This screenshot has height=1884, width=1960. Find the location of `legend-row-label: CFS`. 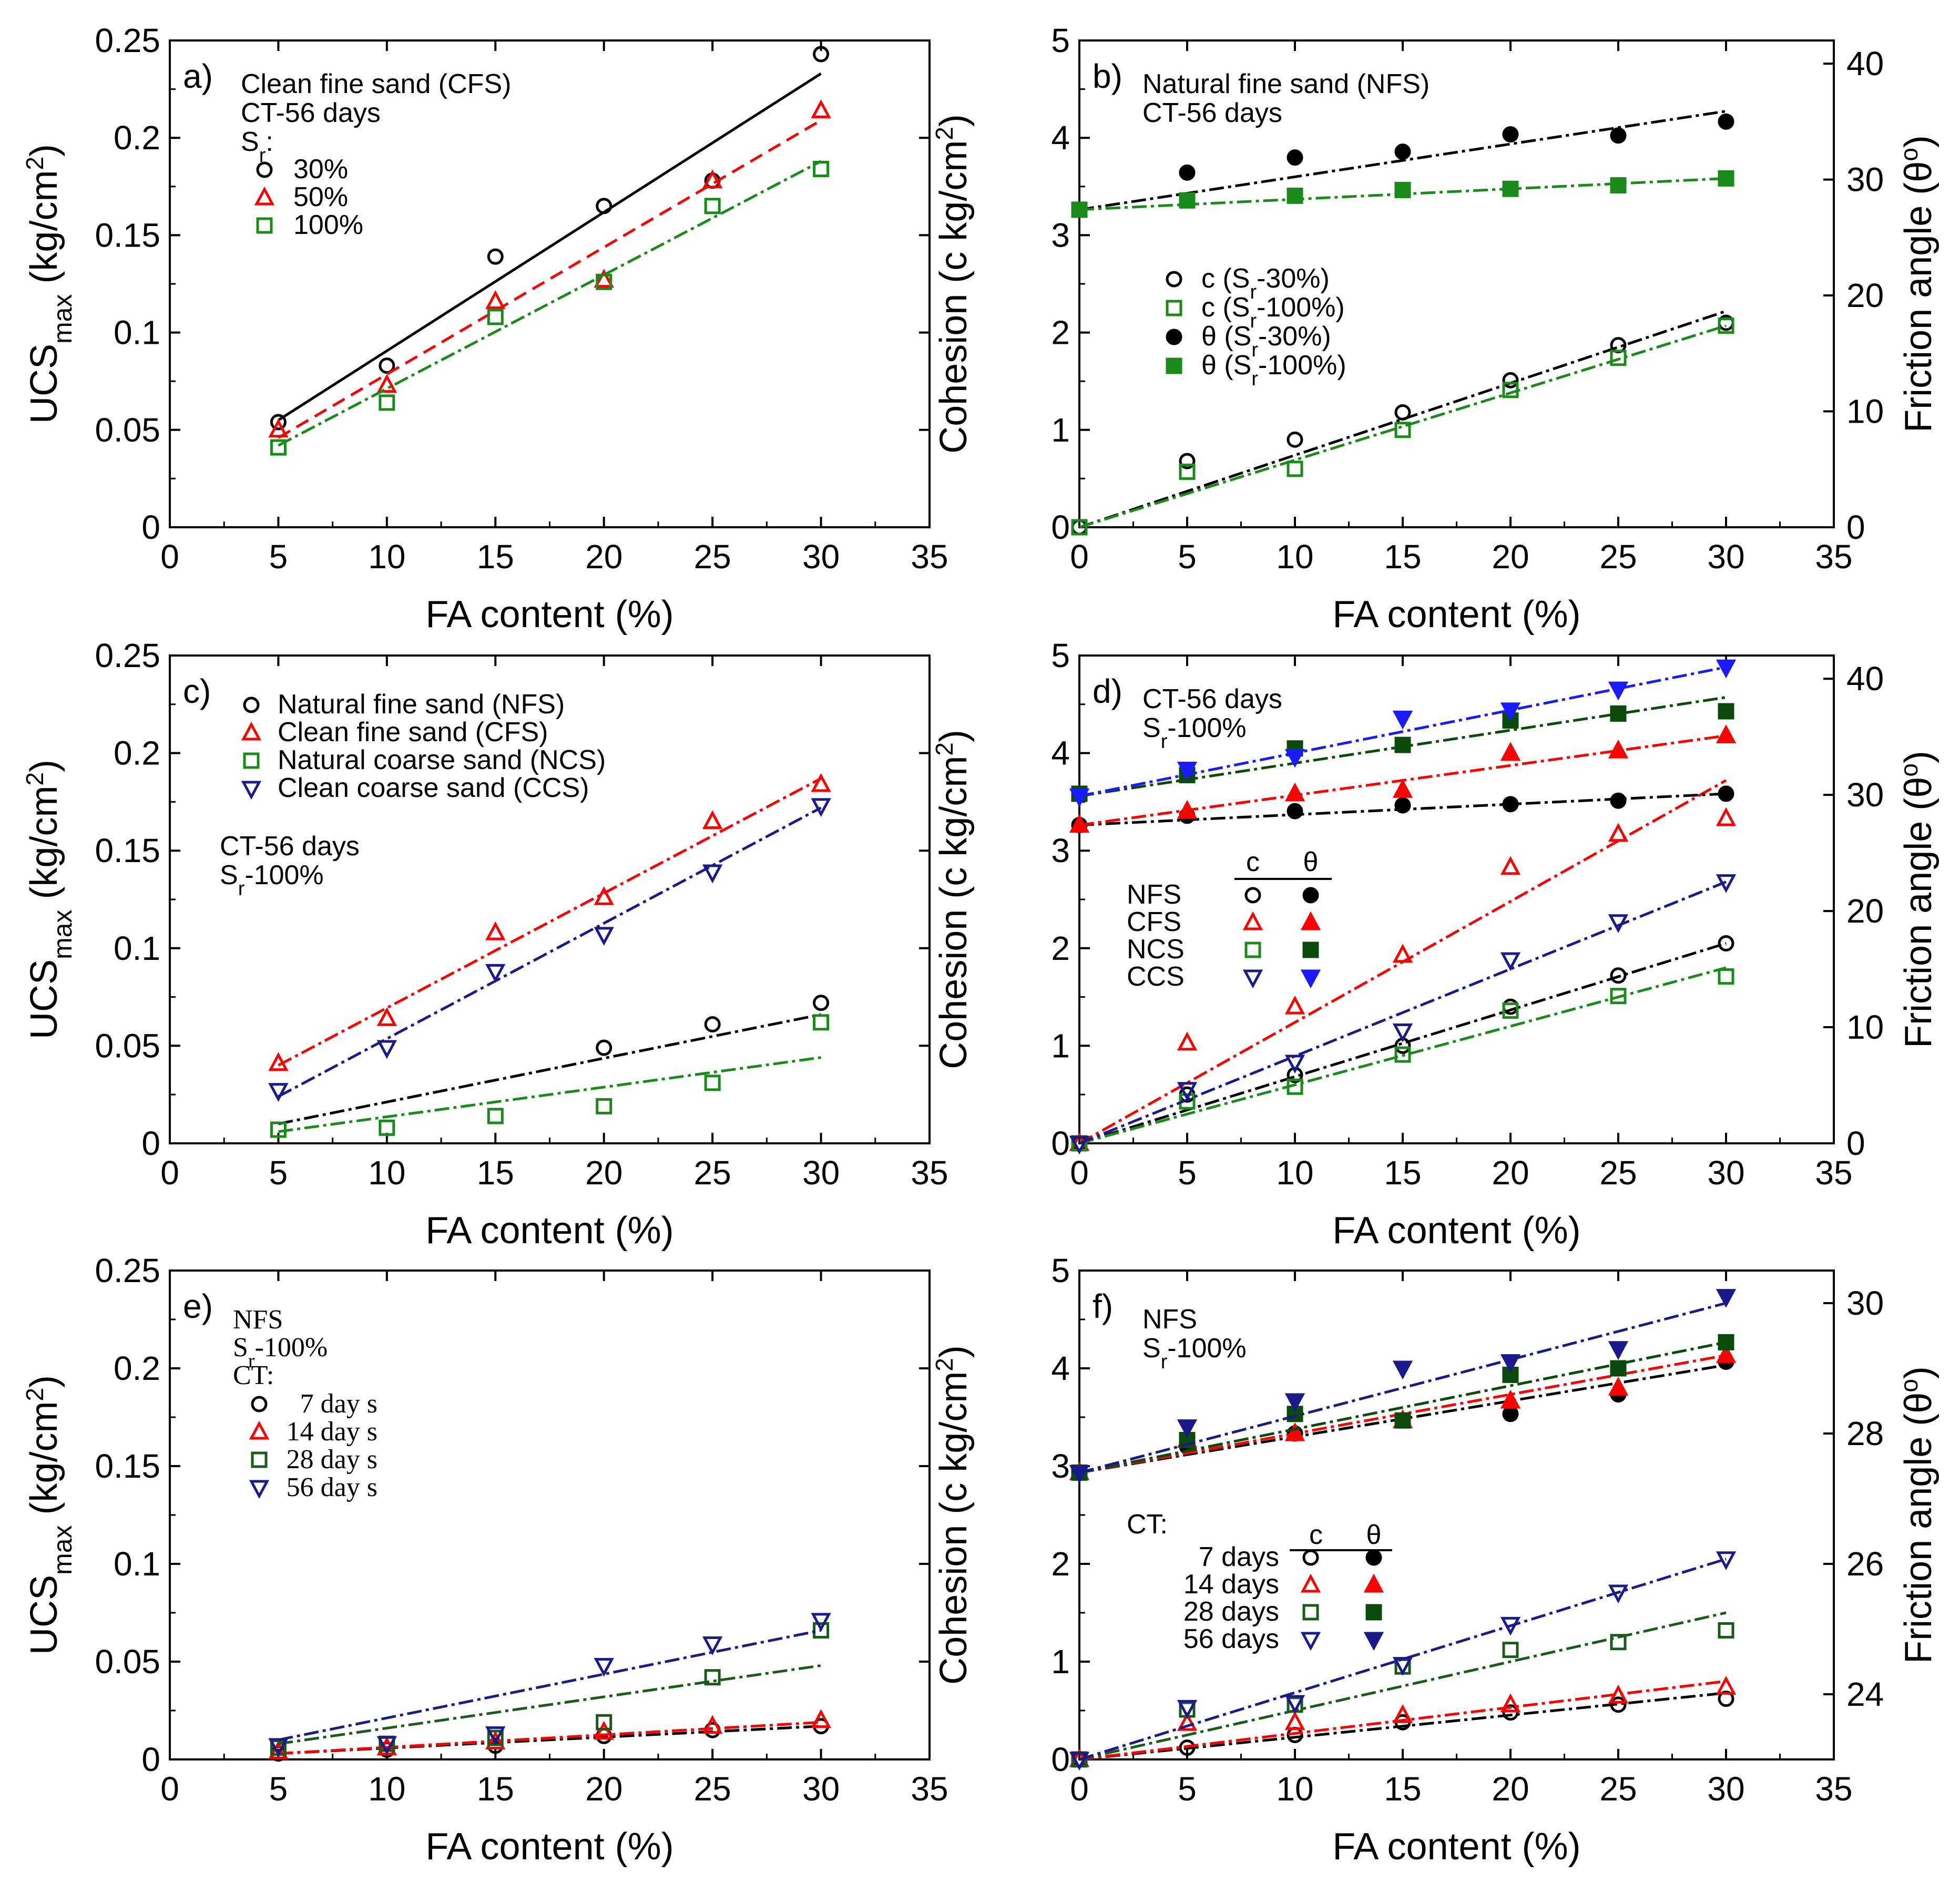

legend-row-label: CFS is located at coordinates (1154, 922).